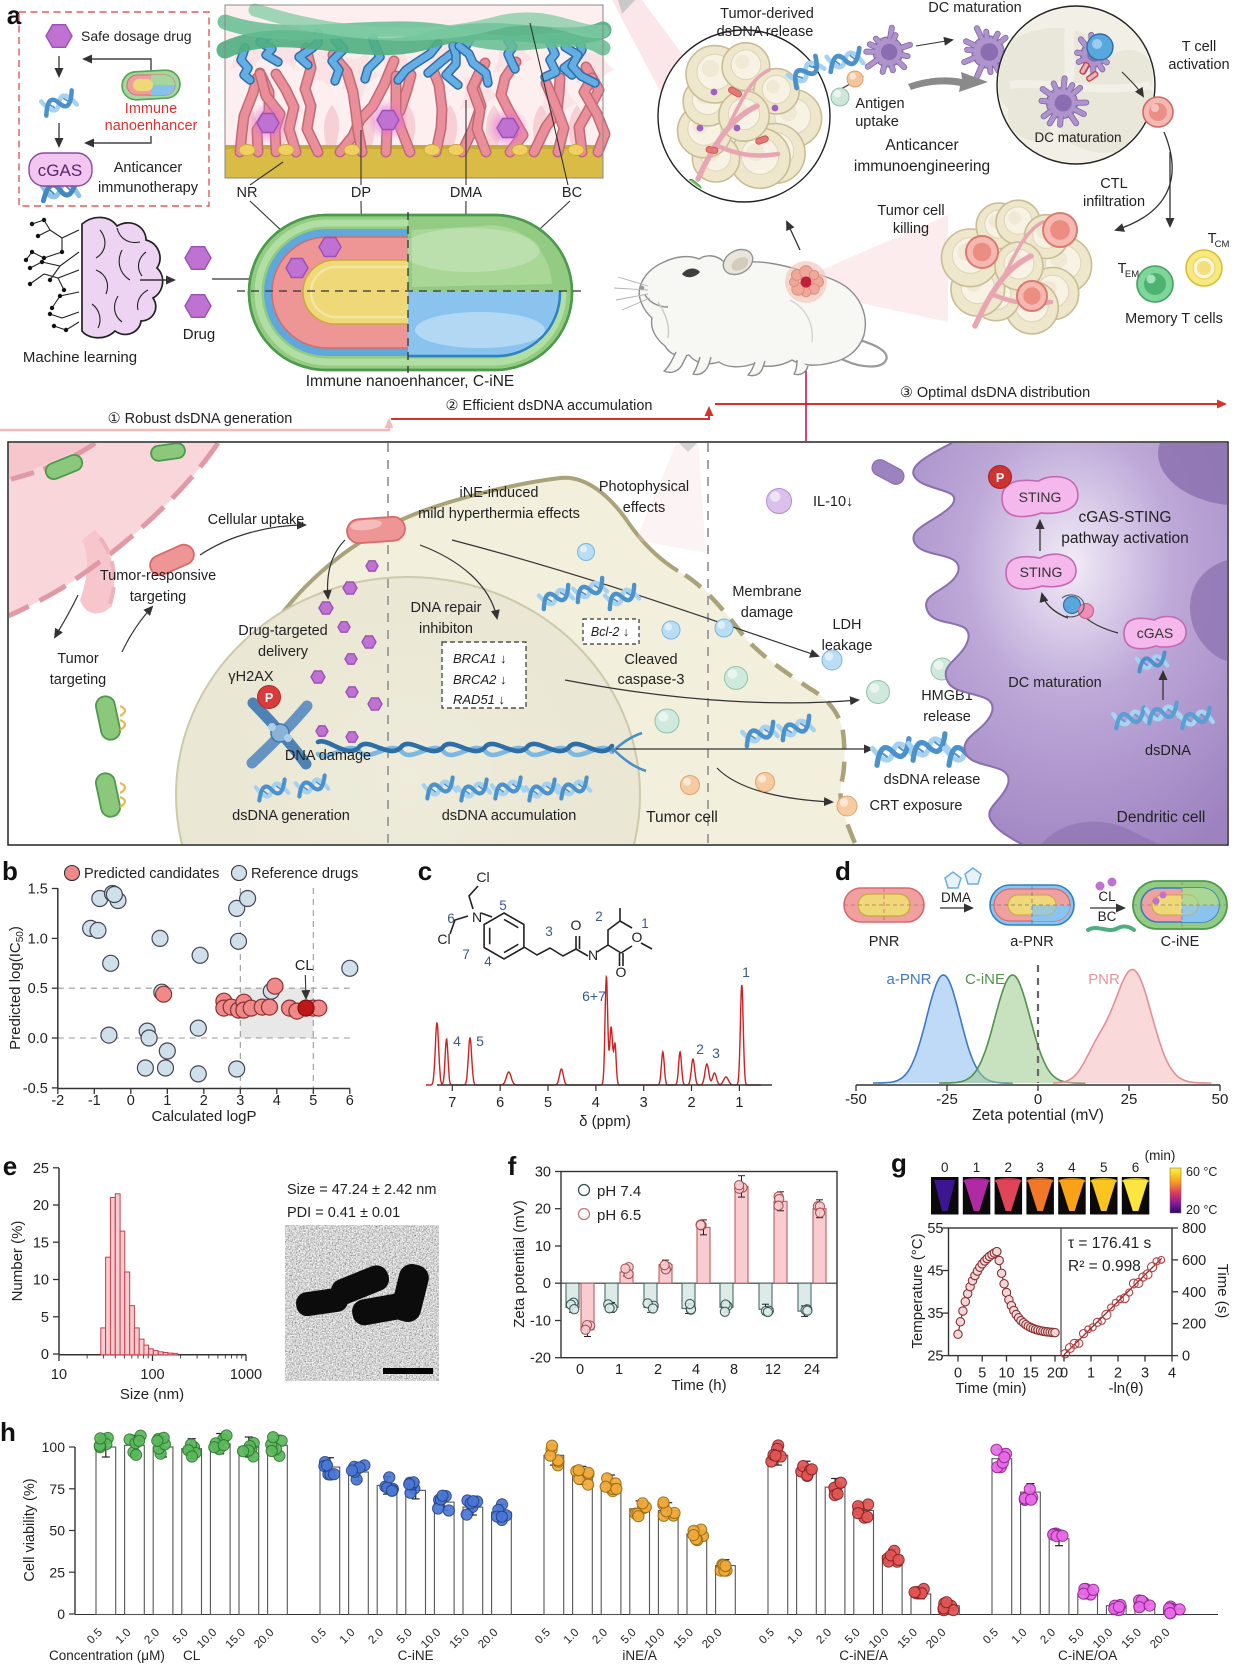 The width and height of the screenshot is (1236, 1668). I want to click on svg-text: dsDNA accumulation, so click(509, 816).